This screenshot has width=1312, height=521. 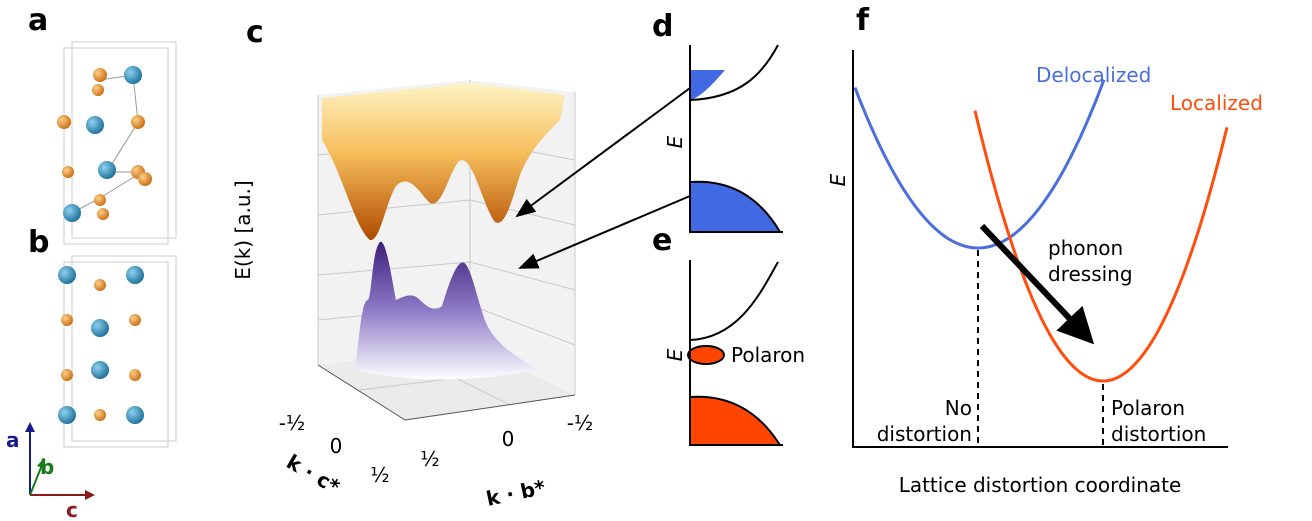 I want to click on marker-label: No, so click(x=958, y=408).